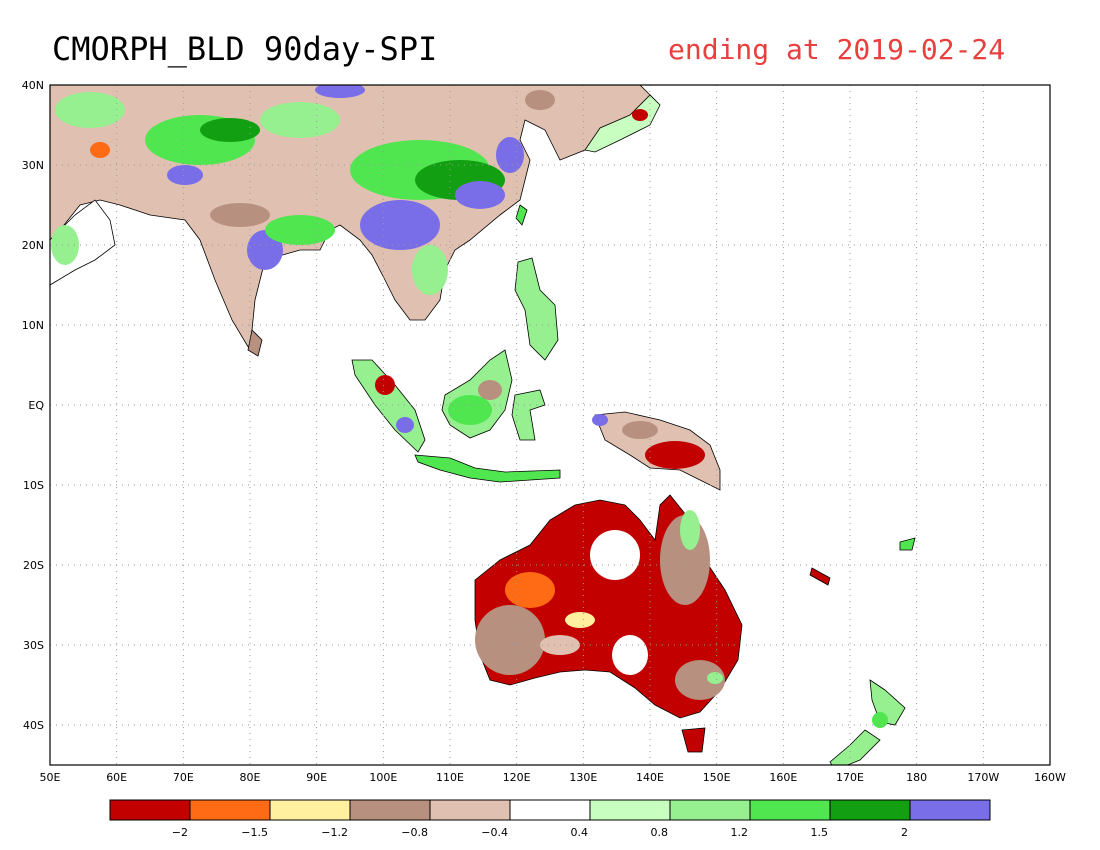  Describe the element at coordinates (820, 576) in the screenshot. I see `land-newcaledonia` at that location.